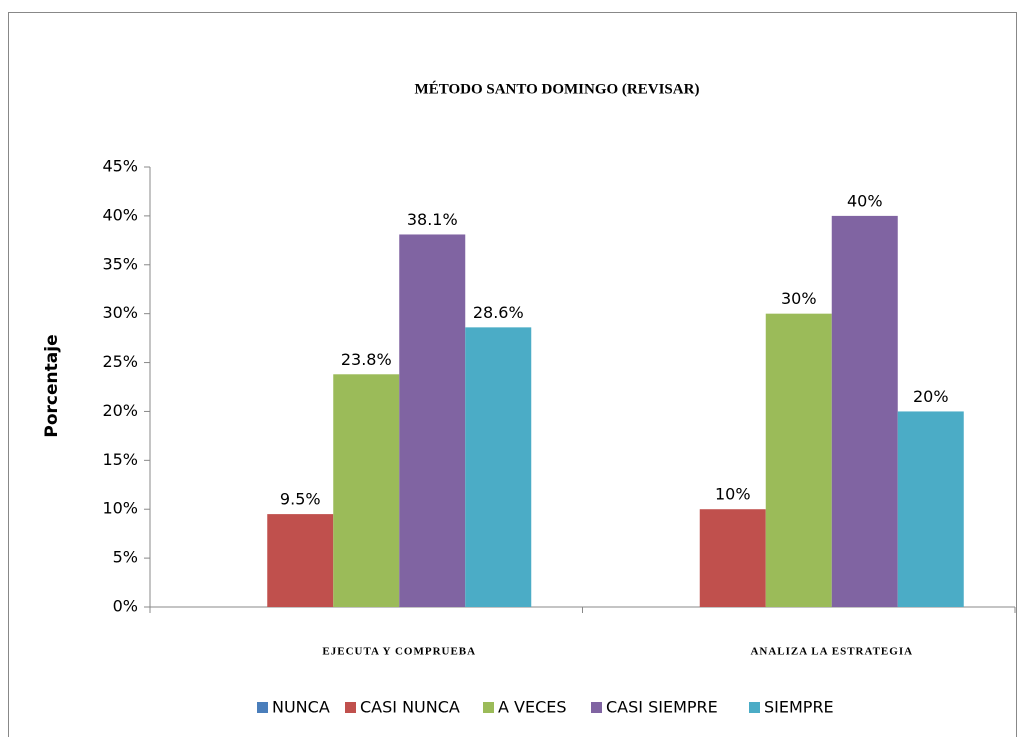  What do you see at coordinates (125, 606) in the screenshot?
I see `y-tick-label: 0%` at bounding box center [125, 606].